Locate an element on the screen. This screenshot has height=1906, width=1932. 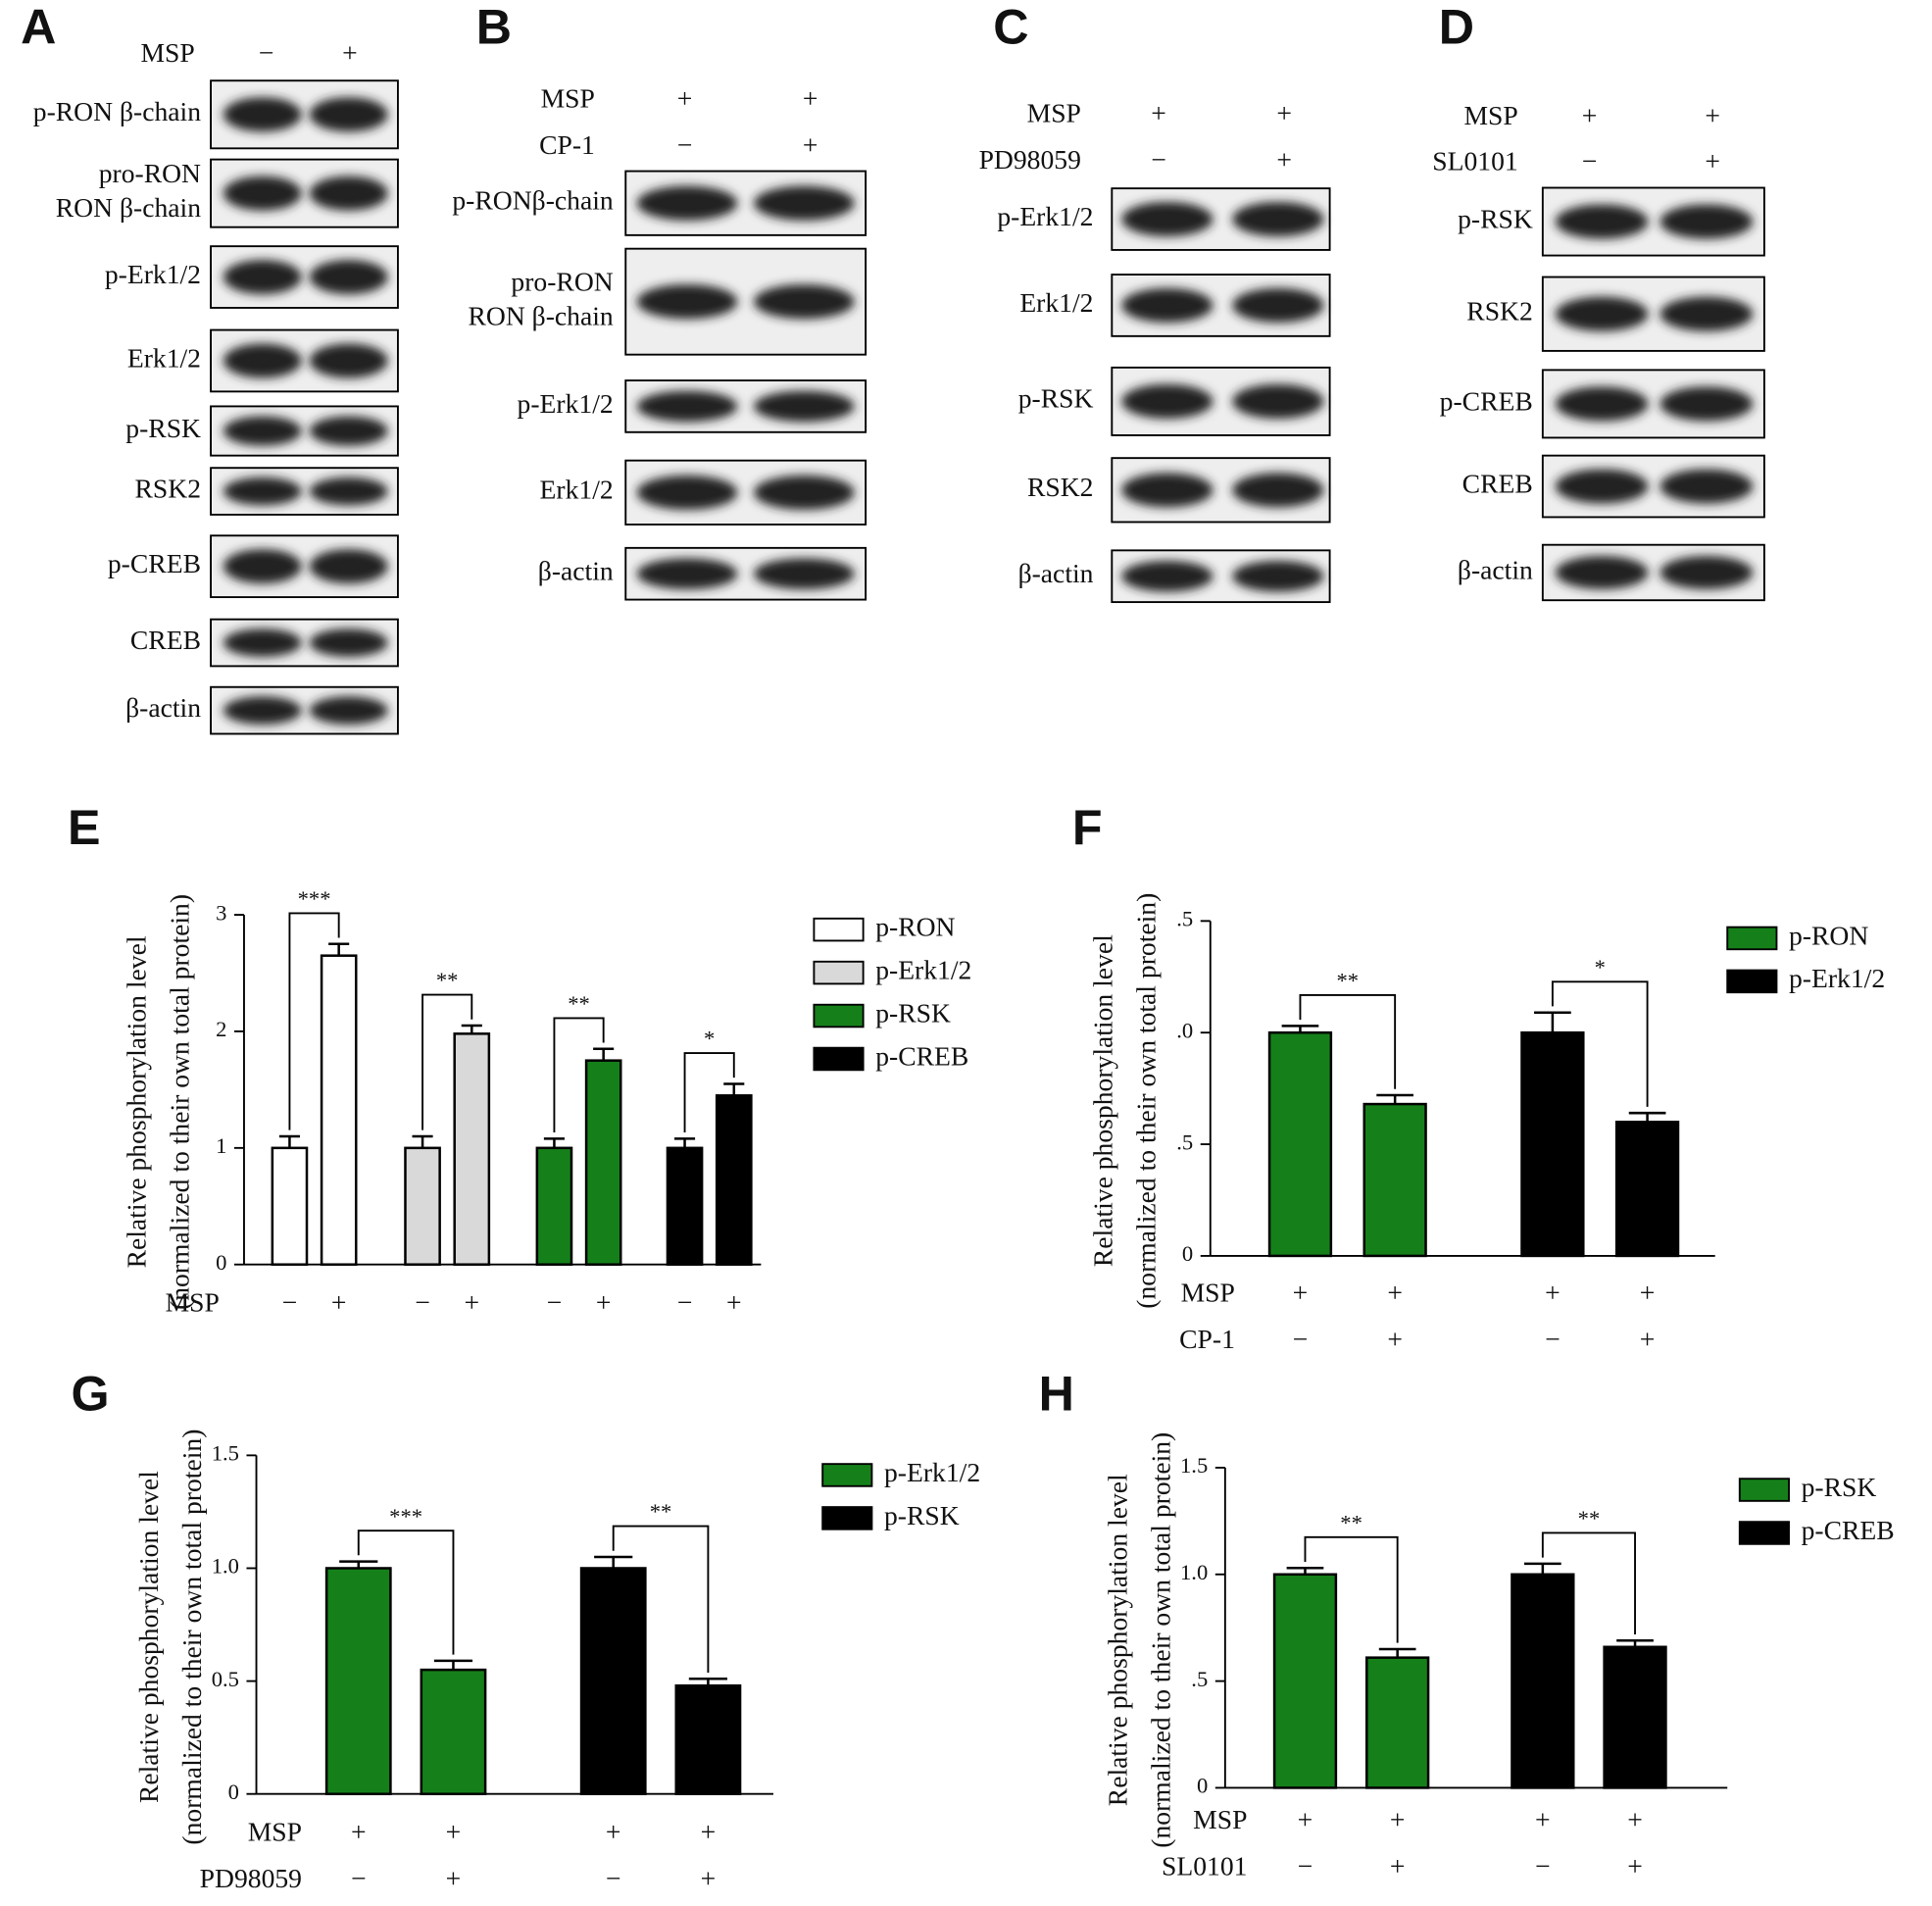
panel-letter: A is located at coordinates (38, 27).